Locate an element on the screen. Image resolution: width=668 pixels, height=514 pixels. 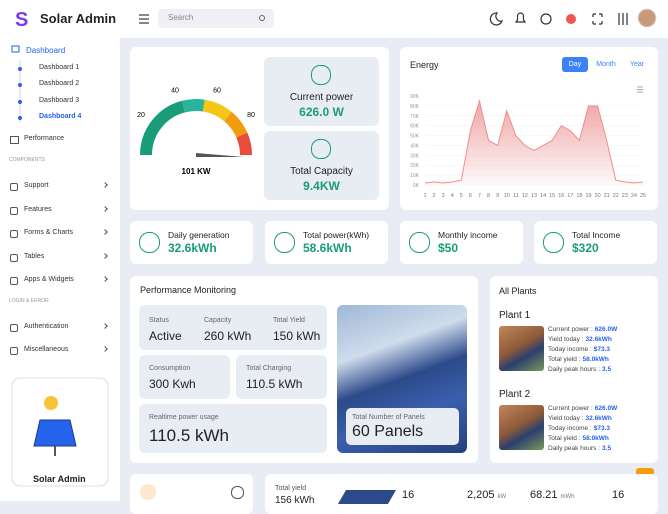
plant-photo is located at coordinates (521, 348).